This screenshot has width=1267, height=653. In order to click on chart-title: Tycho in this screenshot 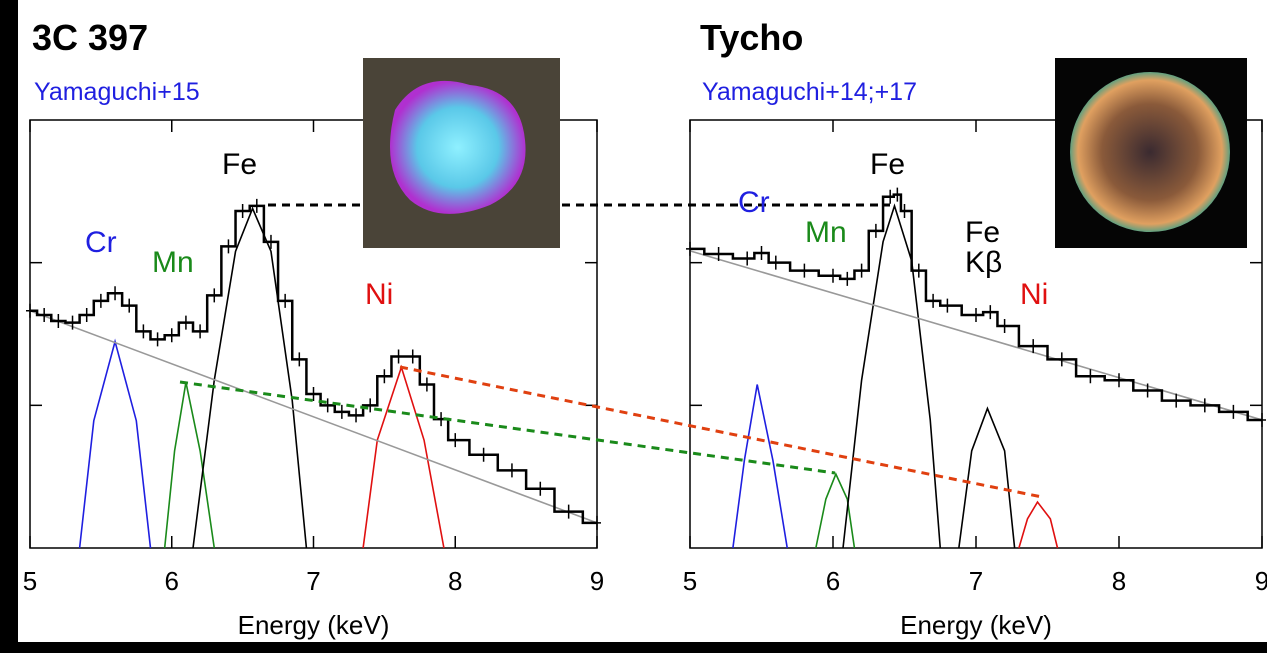, I will do `click(751, 37)`.